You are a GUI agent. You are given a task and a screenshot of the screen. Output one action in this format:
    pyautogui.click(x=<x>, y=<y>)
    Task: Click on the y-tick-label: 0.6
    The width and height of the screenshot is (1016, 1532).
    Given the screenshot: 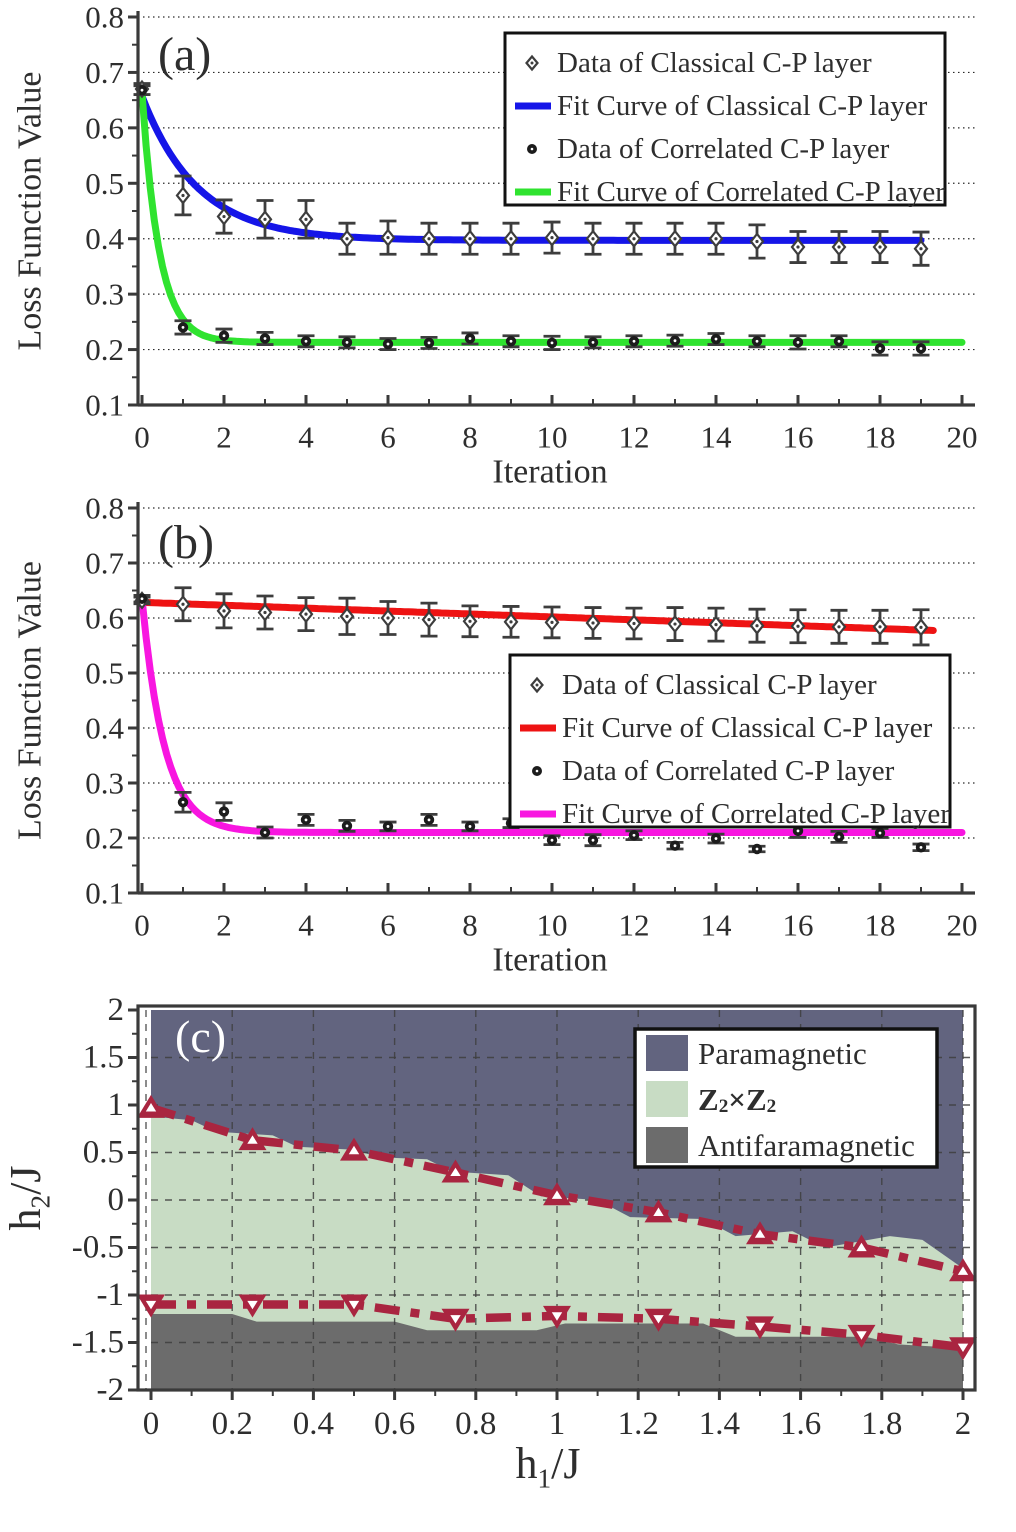 What is the action you would take?
    pyautogui.click(x=104, y=127)
    